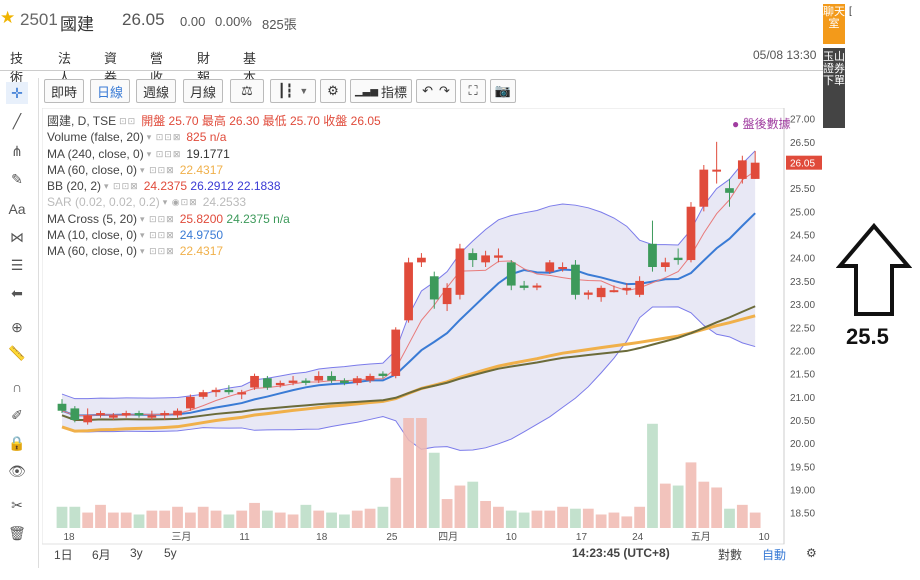  Describe the element at coordinates (834, 88) in the screenshot. I see `broker-order-button: 玉山證券下單` at that location.